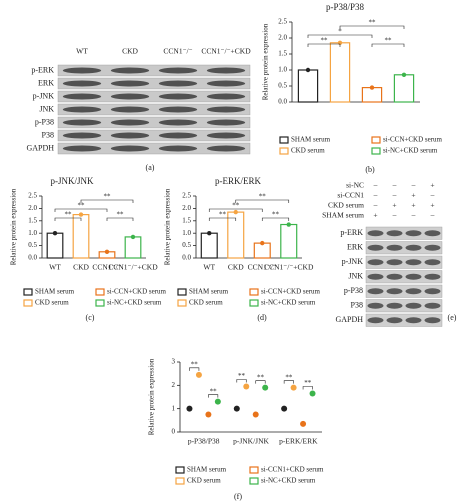 The width and height of the screenshot is (474, 504). What do you see at coordinates (413, 185) in the screenshot?
I see `condition-sign: –` at bounding box center [413, 185].